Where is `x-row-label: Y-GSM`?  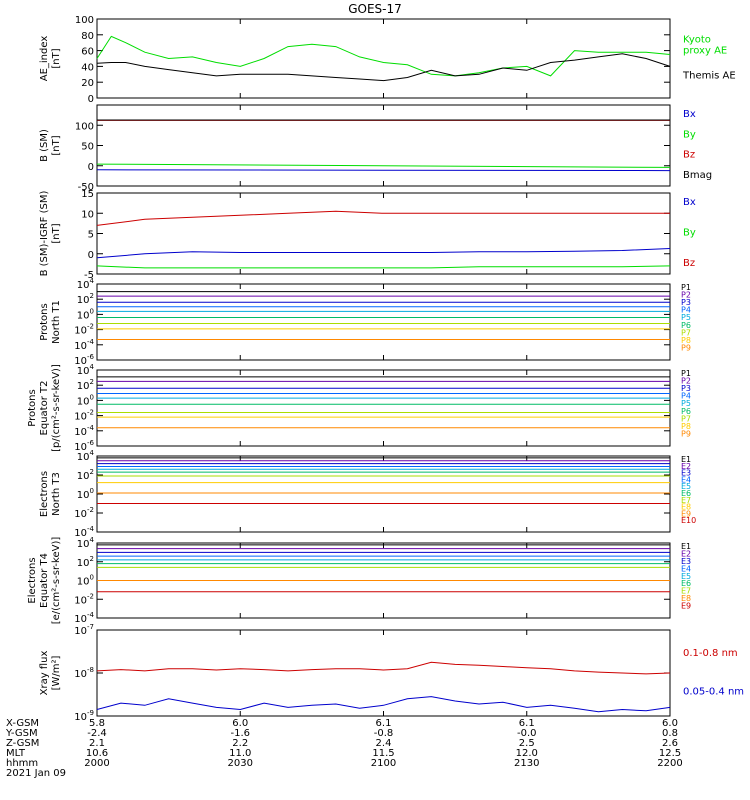
x-row-label: Y-GSM is located at coordinates (21, 733).